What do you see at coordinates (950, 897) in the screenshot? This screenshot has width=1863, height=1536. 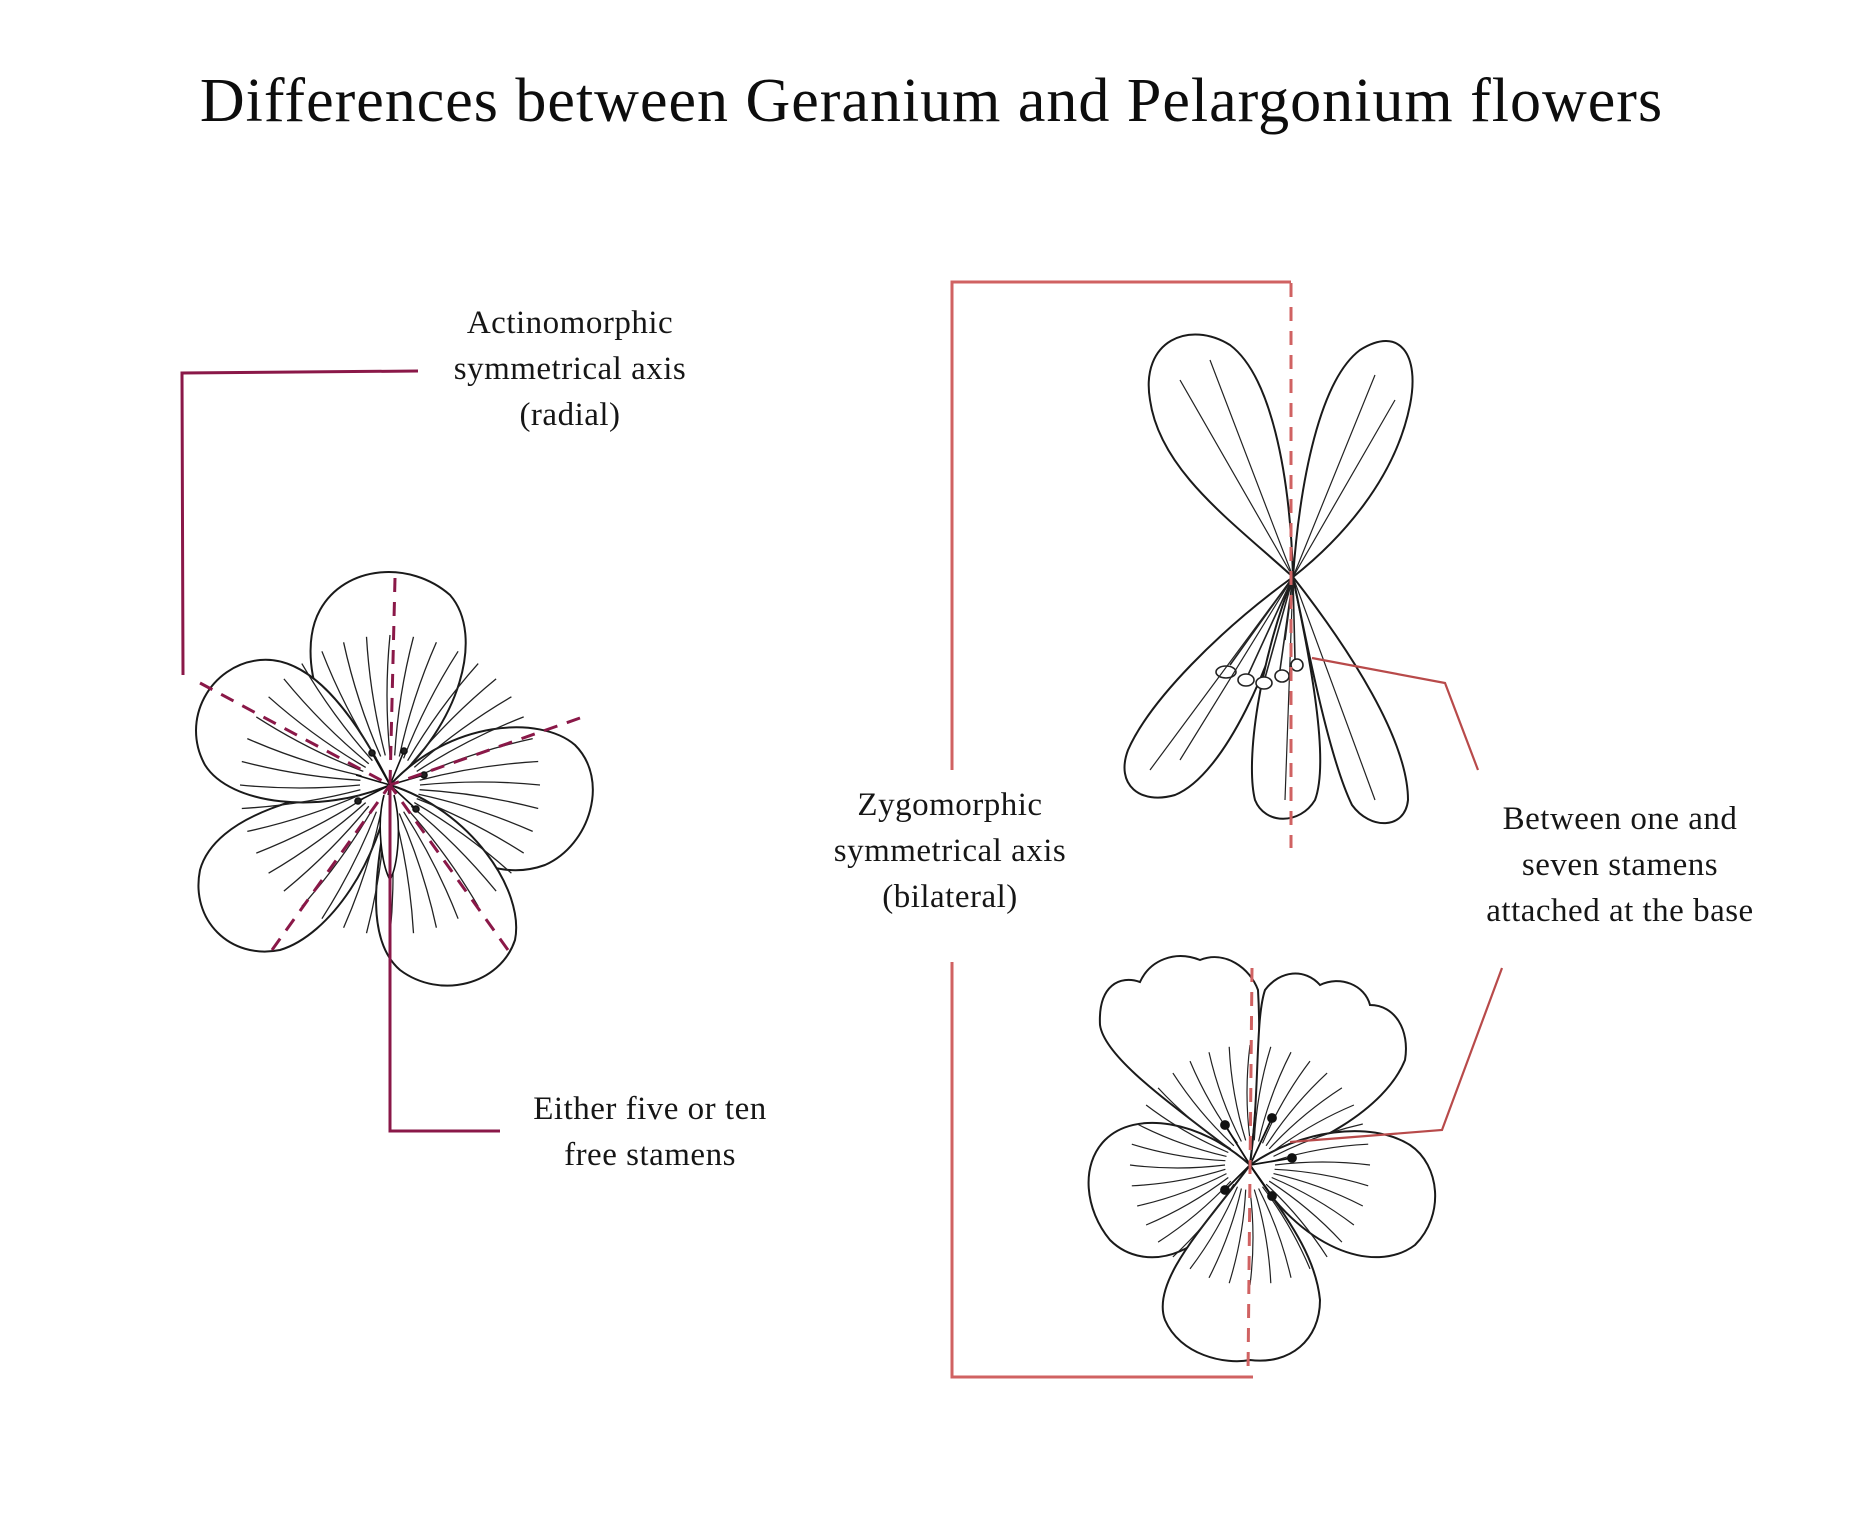 I see `label-line: (bilateral)` at bounding box center [950, 897].